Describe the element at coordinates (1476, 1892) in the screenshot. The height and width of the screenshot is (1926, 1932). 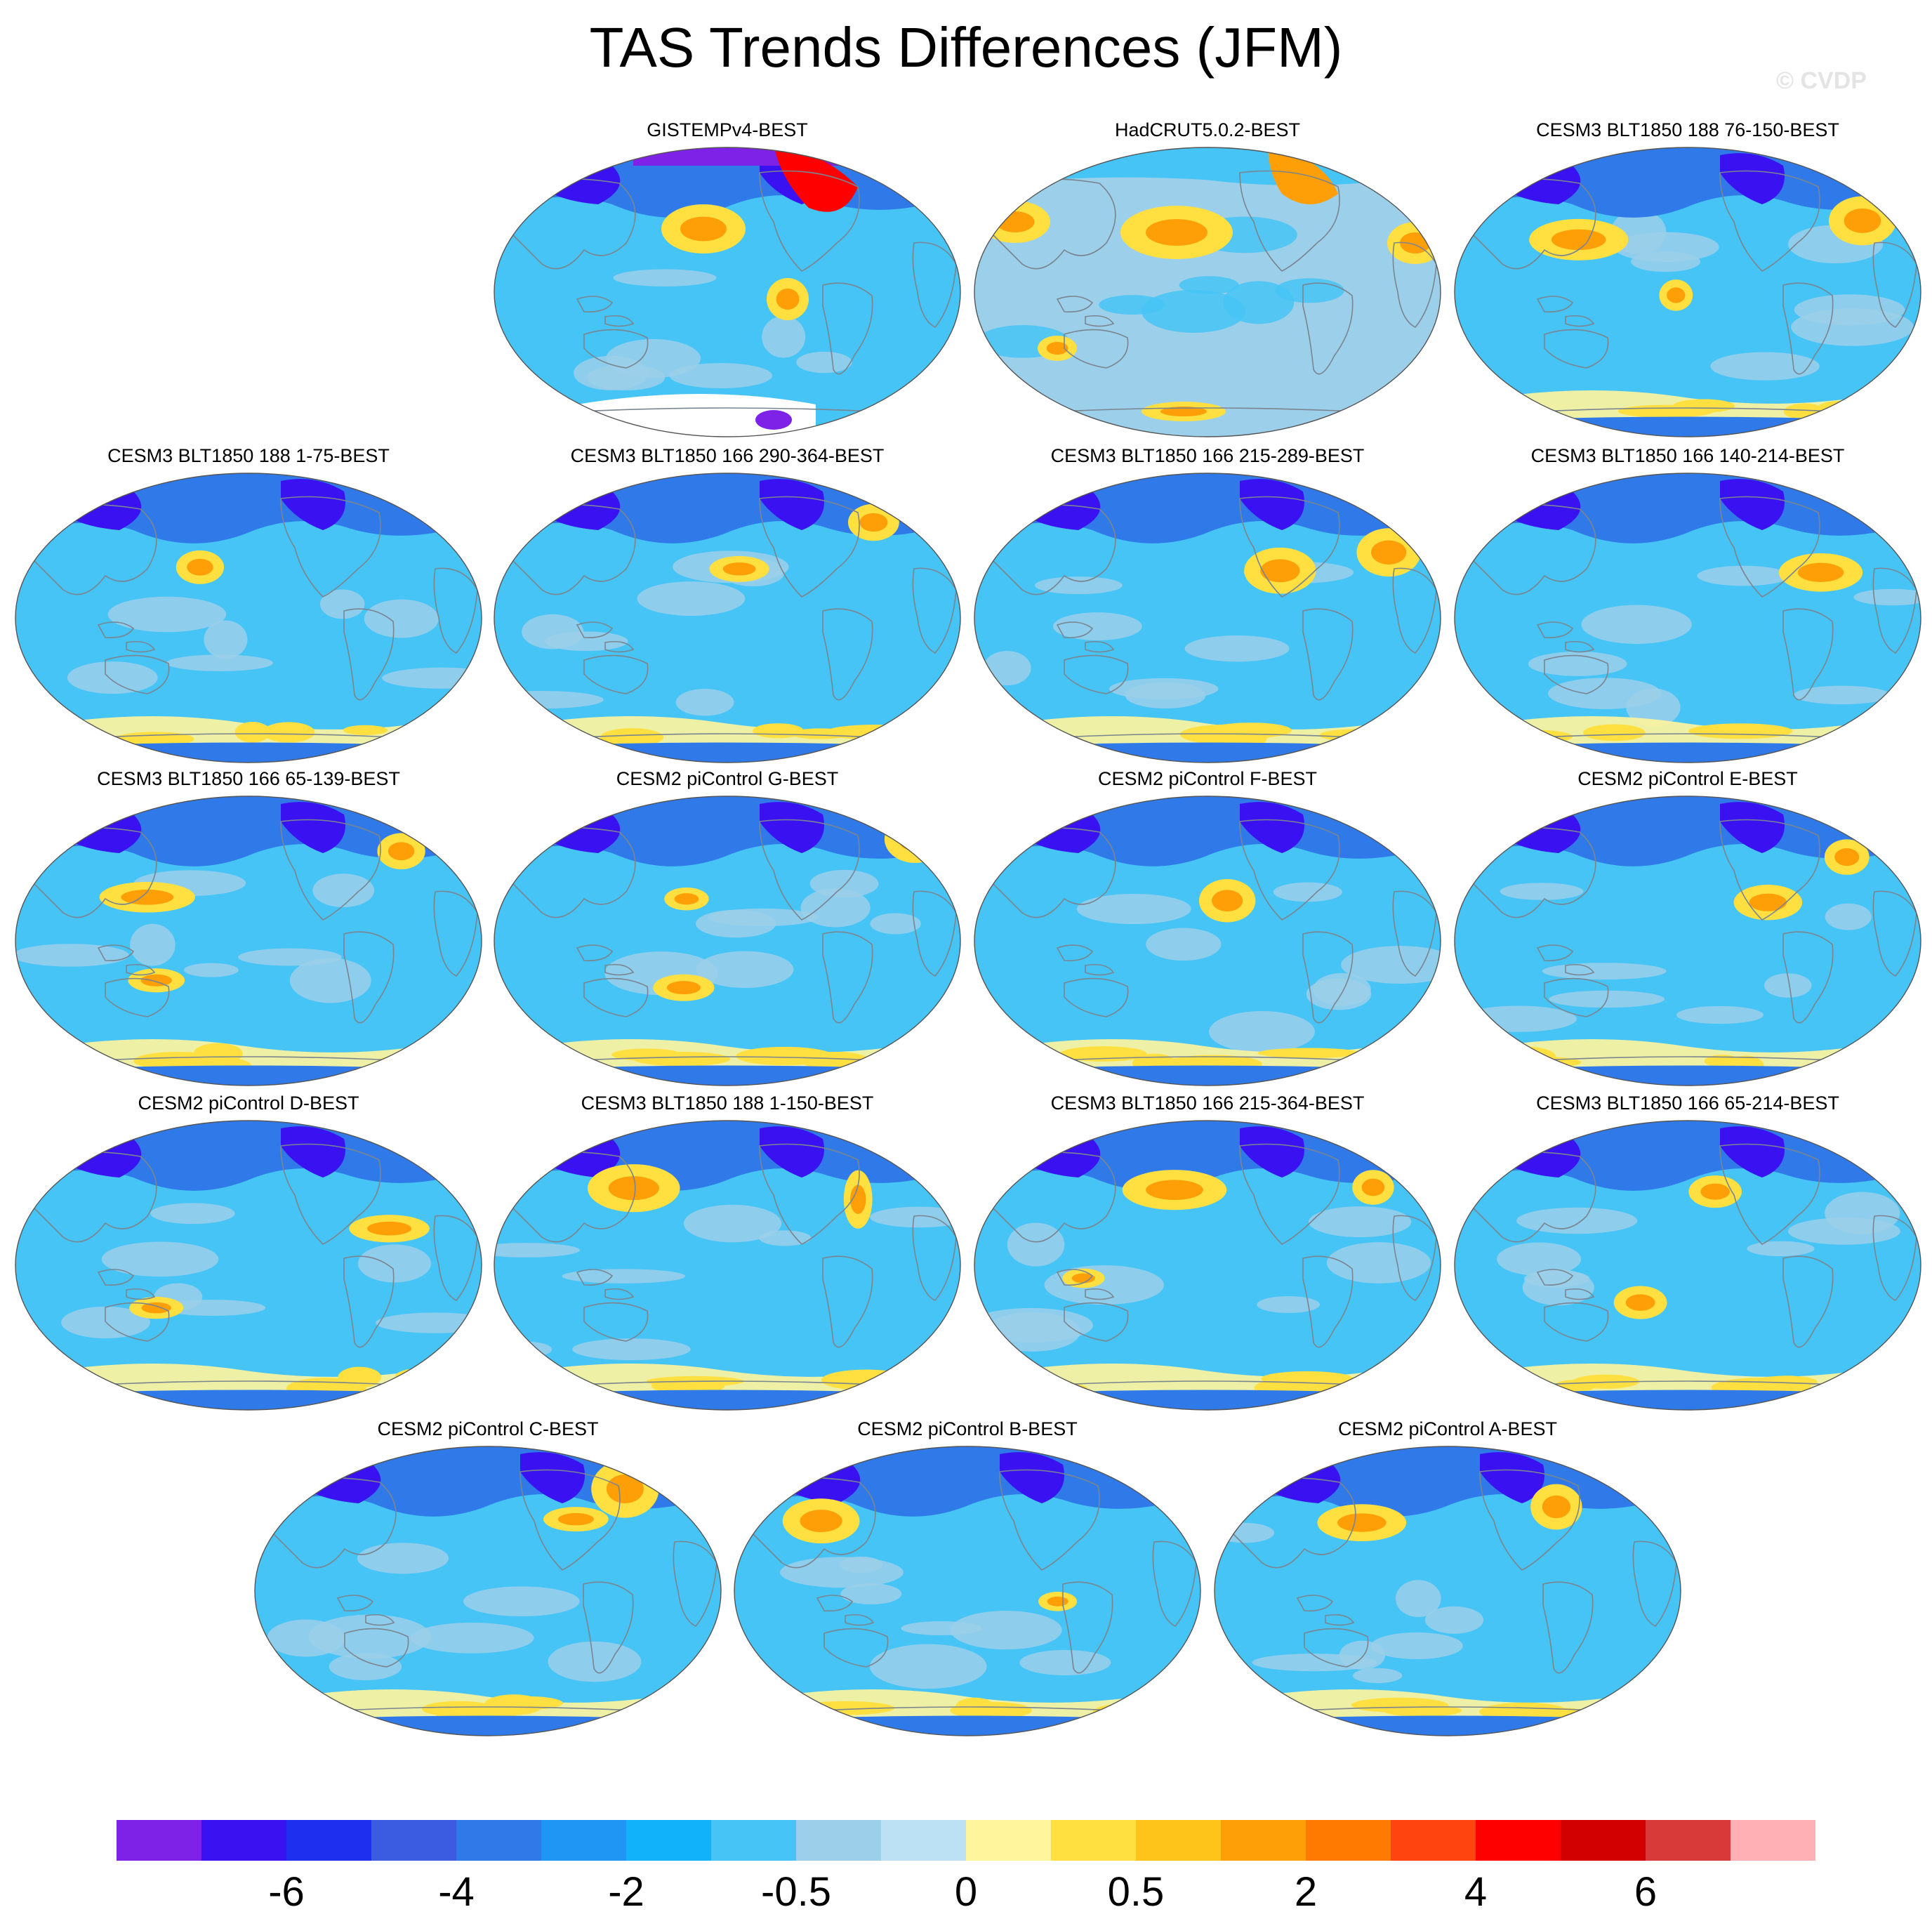
I see `colorbar-tick-label: 4` at that location.